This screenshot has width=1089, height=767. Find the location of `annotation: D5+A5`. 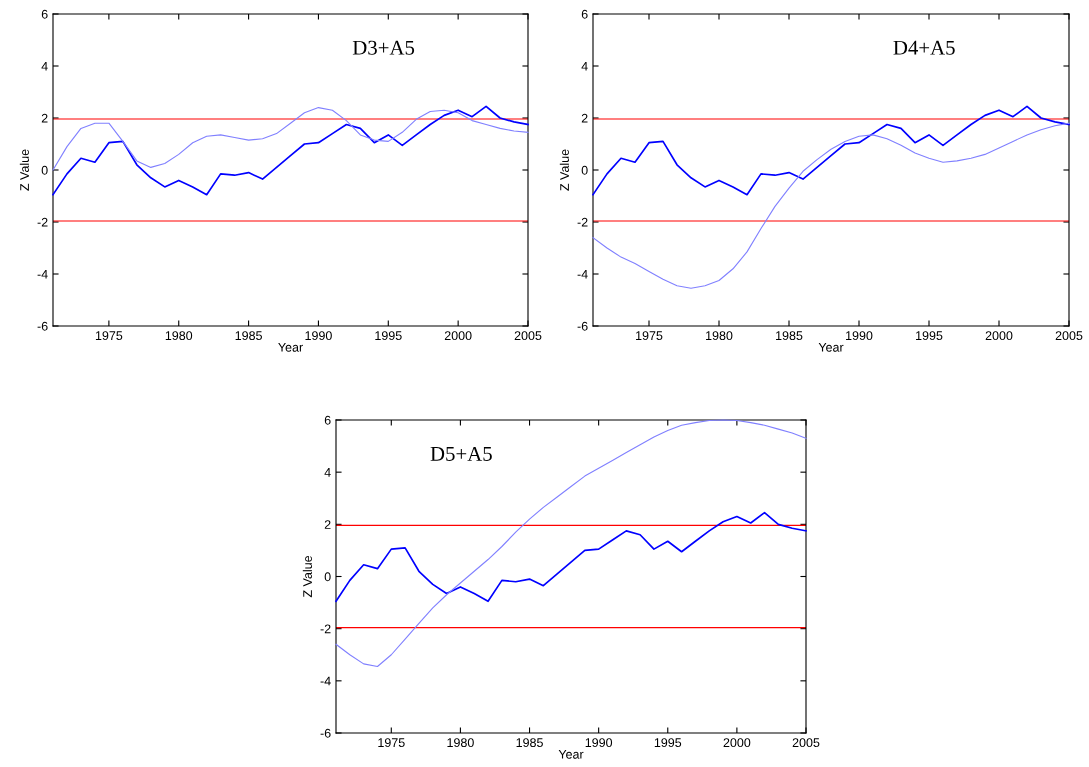

annotation: D5+A5 is located at coordinates (461, 453).